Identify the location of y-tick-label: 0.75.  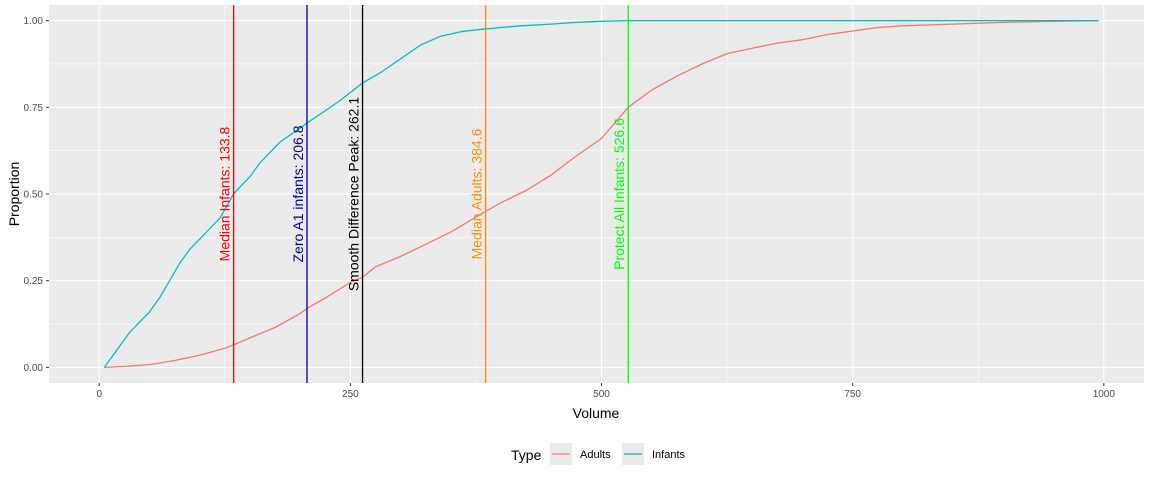
(34, 108).